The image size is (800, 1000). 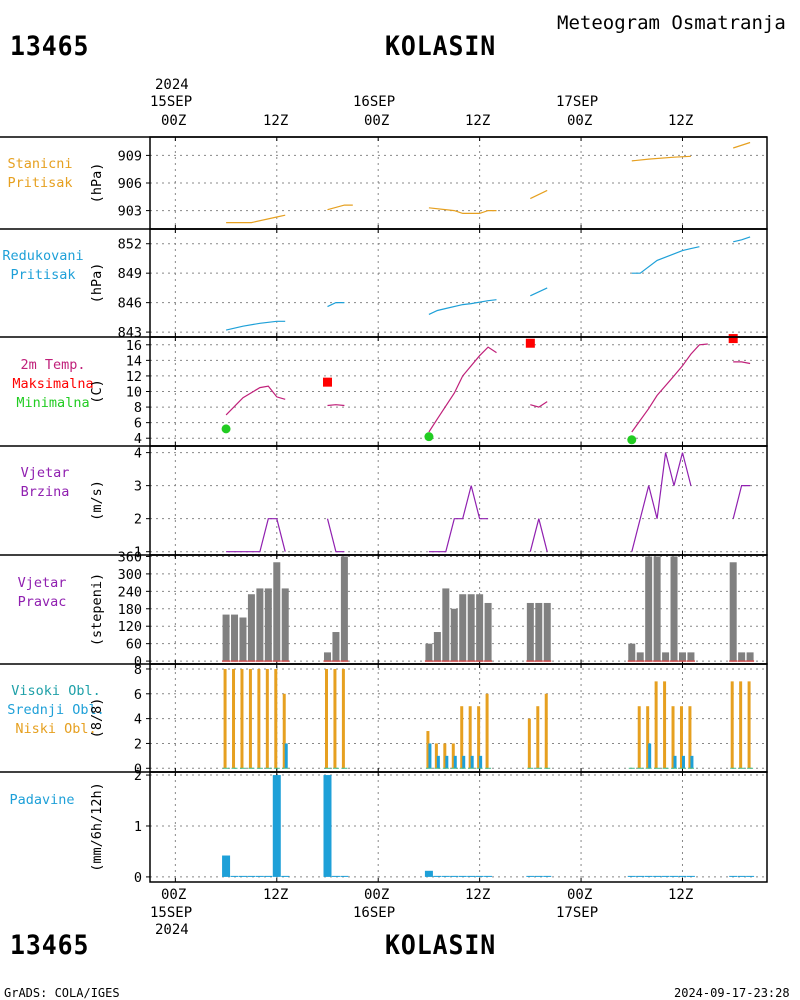 What do you see at coordinates (42, 800) in the screenshot?
I see `label-line: Padavine` at bounding box center [42, 800].